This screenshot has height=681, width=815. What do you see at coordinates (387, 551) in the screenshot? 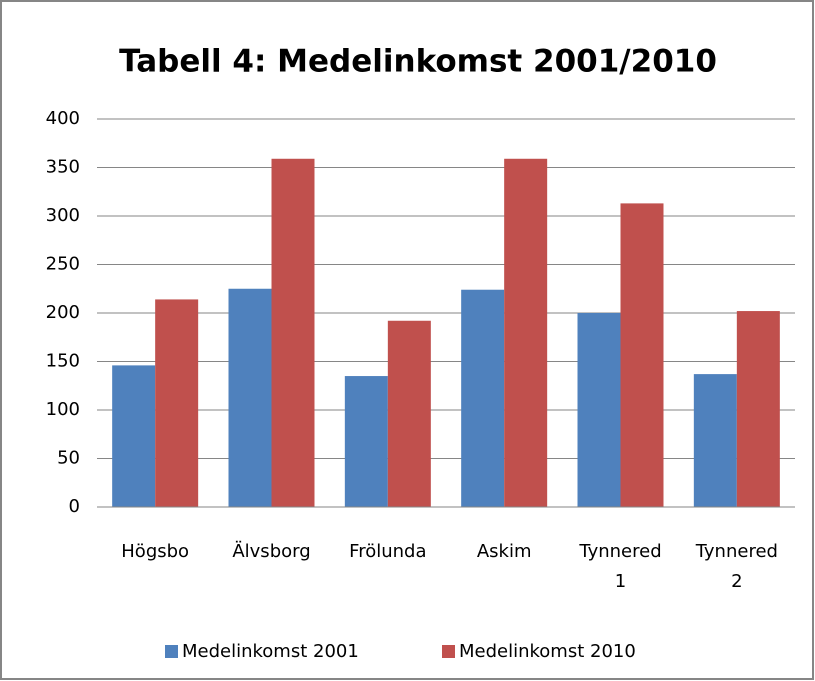
I see `x-tick-label: Frölunda` at bounding box center [387, 551].